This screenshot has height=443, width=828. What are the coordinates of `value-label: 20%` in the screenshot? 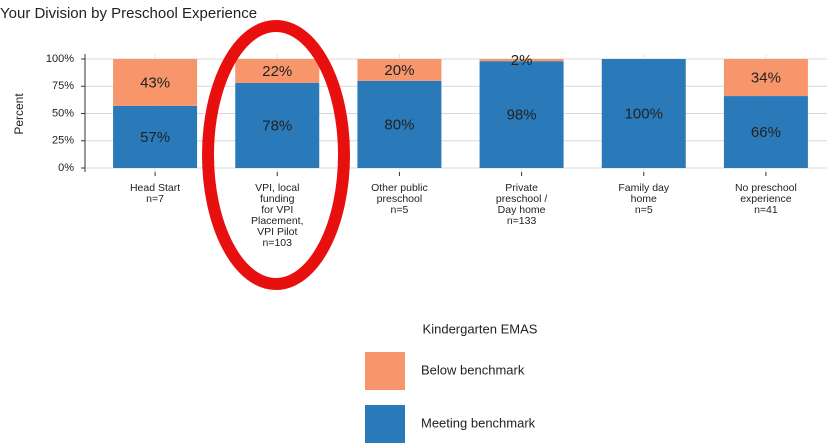 It's located at (399, 70).